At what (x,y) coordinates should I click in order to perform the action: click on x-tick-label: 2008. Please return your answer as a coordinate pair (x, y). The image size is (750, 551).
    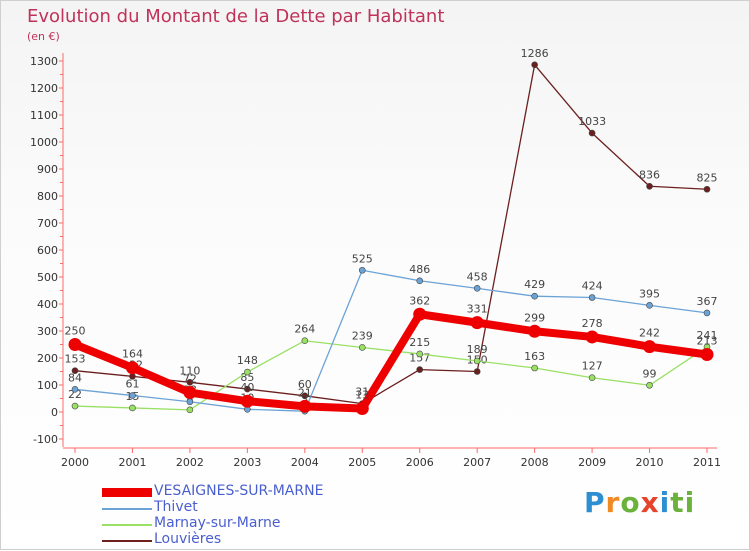
    Looking at the image, I should click on (535, 462).